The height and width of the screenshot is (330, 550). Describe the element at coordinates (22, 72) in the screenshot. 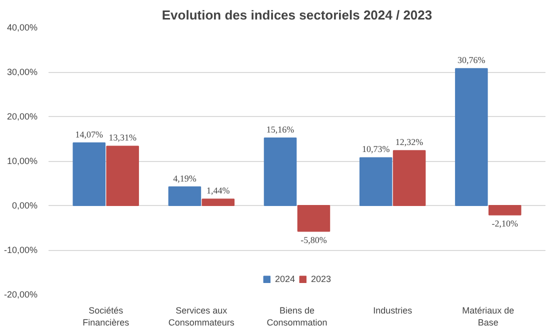

I see `y-tick-label: 30,00%` at that location.